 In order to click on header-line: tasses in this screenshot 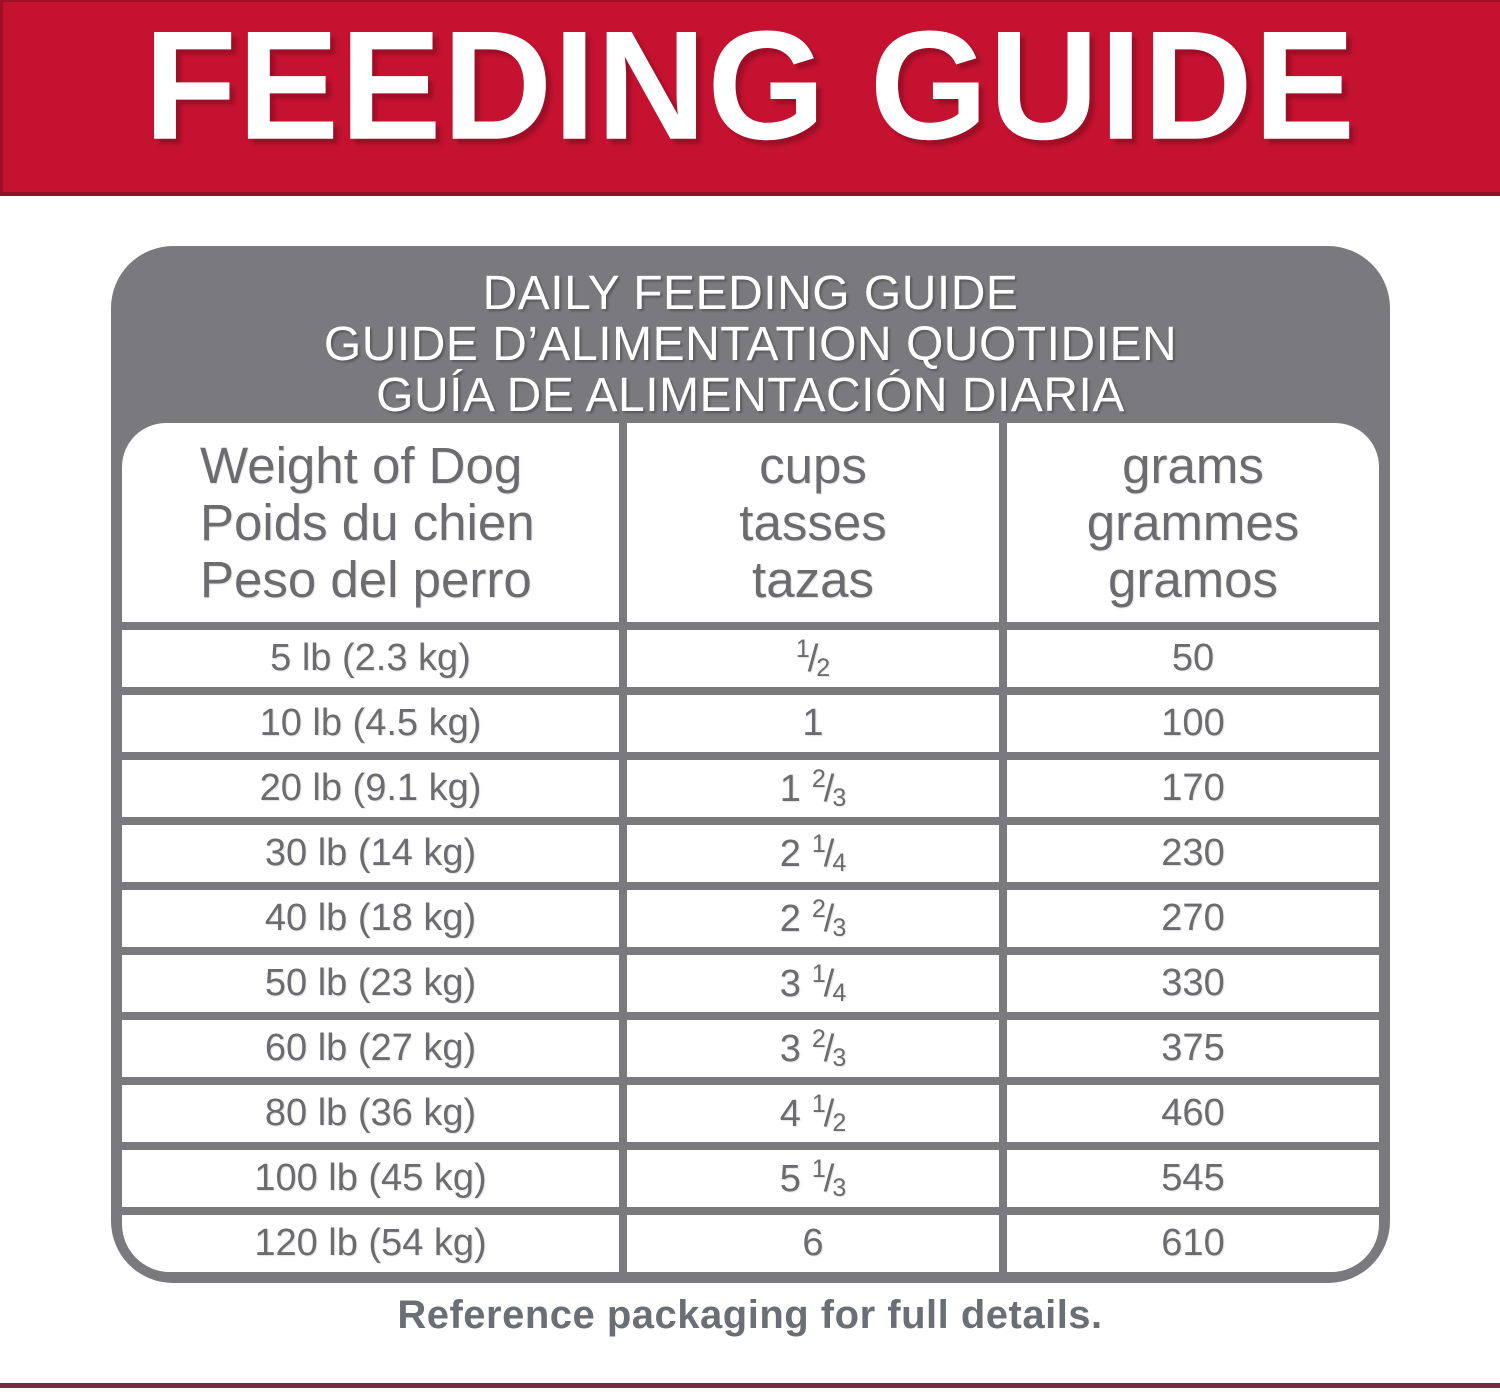, I will do `click(813, 522)`.